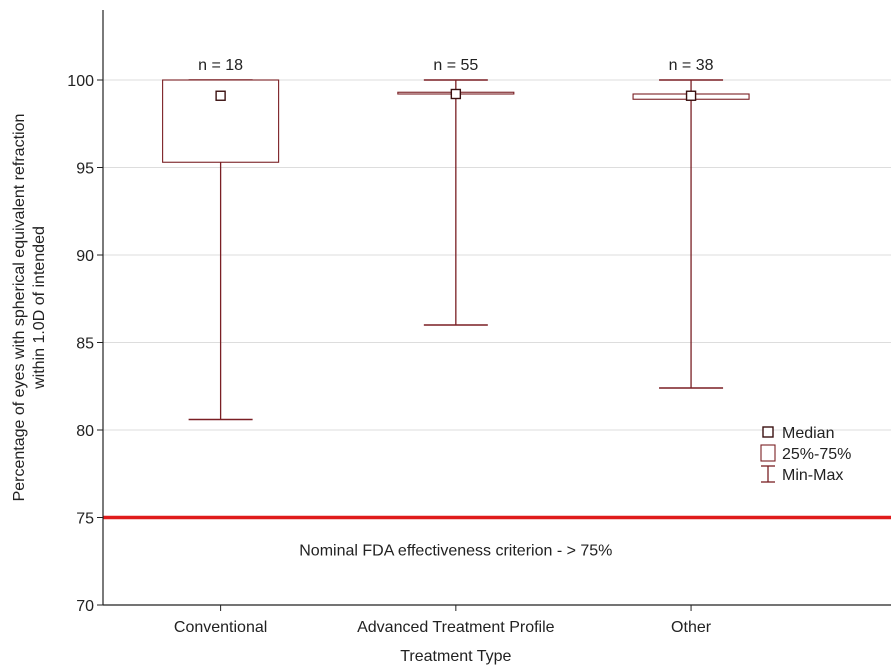 The height and width of the screenshot is (666, 891). I want to click on box-group: n = 38, so click(691, 223).